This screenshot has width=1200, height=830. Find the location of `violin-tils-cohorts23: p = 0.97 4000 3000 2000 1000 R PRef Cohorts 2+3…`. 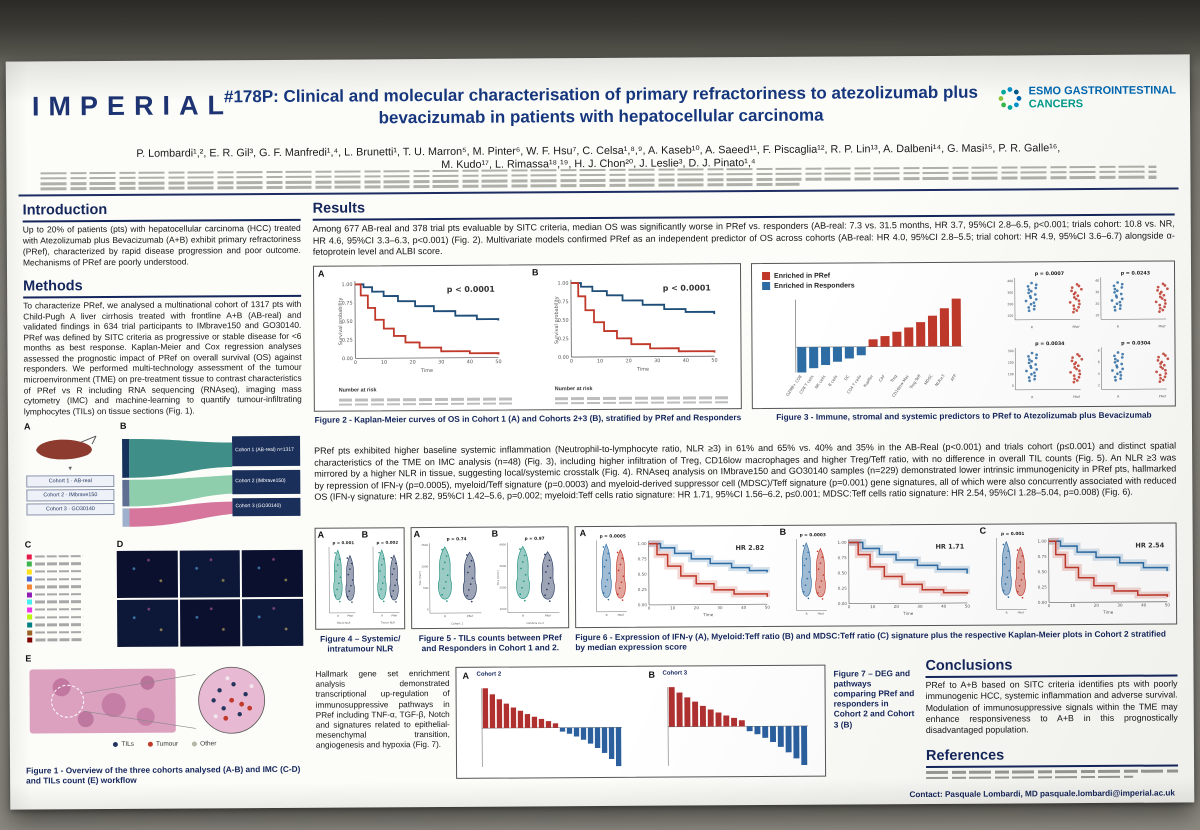

violin-tils-cohorts23: p = 0.97 4000 3000 2000 1000 R PRef Cohorts 2+3… is located at coordinates (529, 579).